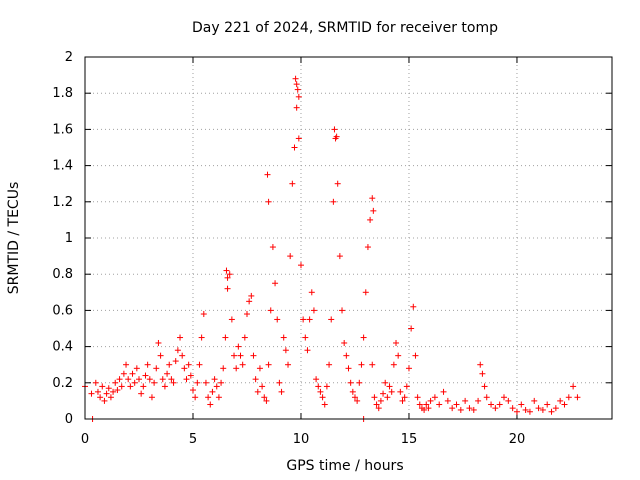 The height and width of the screenshot is (480, 640). Describe the element at coordinates (62, 310) in the screenshot. I see `y-tick-label: 0.6` at that location.